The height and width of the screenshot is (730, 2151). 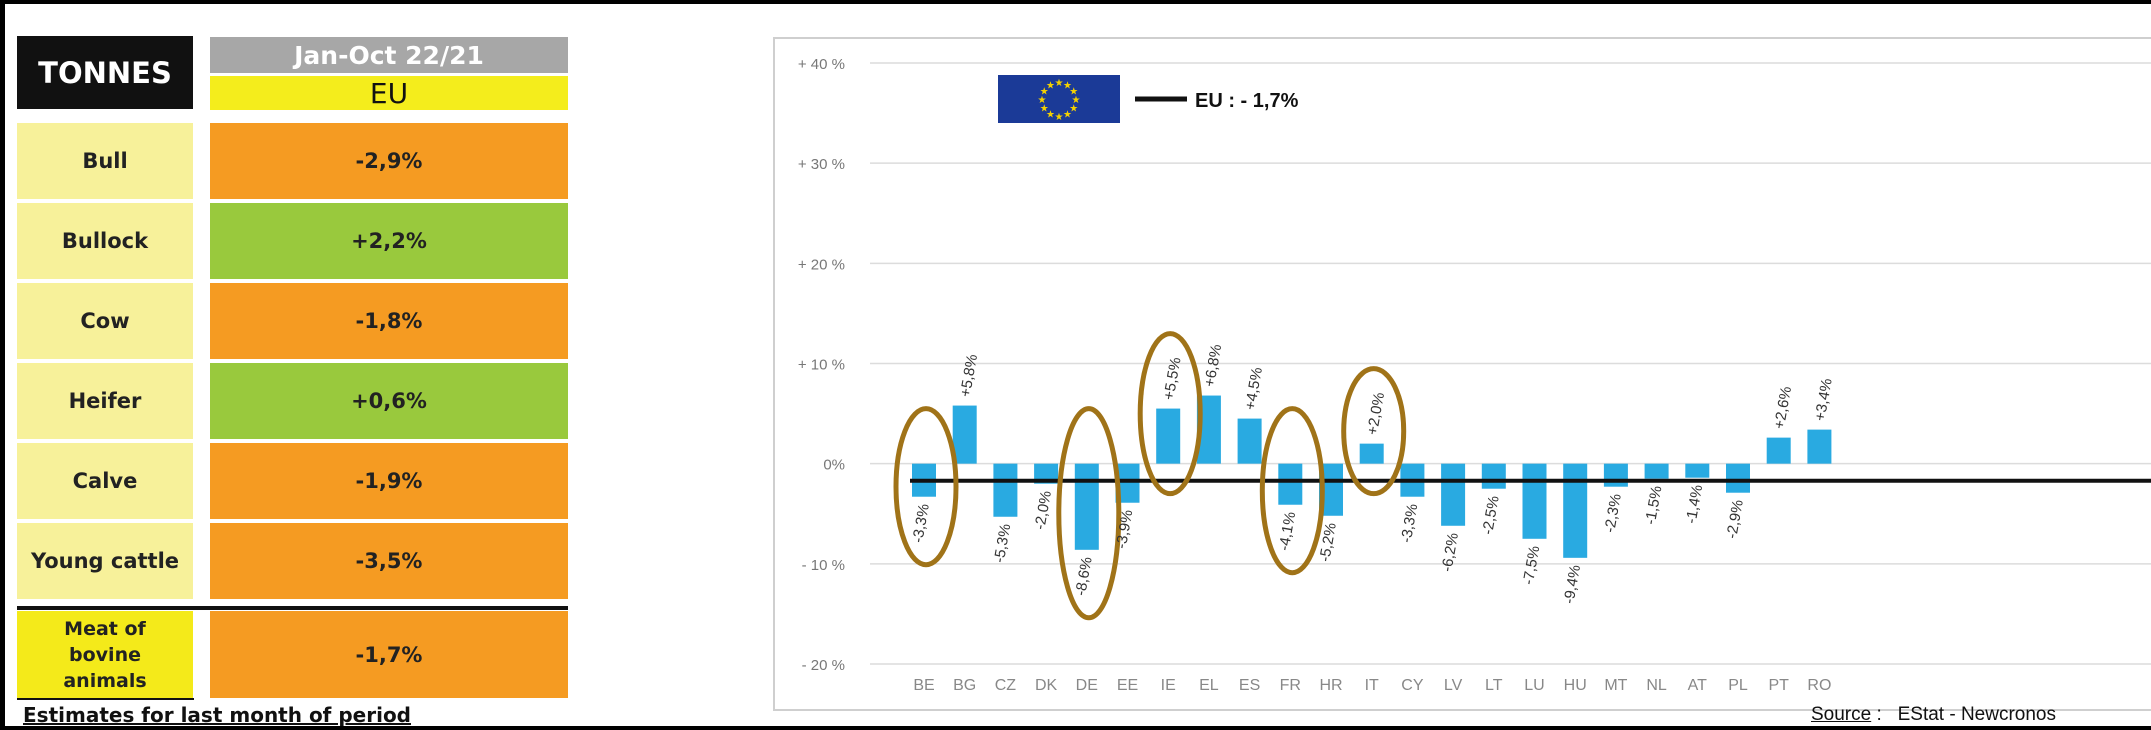 I want to click on eu-stars-icon: ★★★★★★★★★ ★ ★★, so click(x=1059, y=100).